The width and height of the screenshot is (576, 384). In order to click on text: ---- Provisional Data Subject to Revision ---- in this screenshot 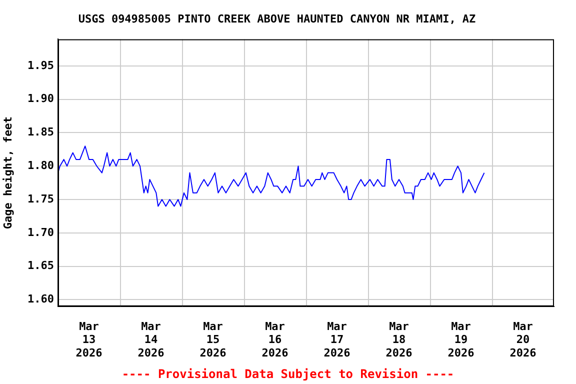, I will do `click(288, 374)`.